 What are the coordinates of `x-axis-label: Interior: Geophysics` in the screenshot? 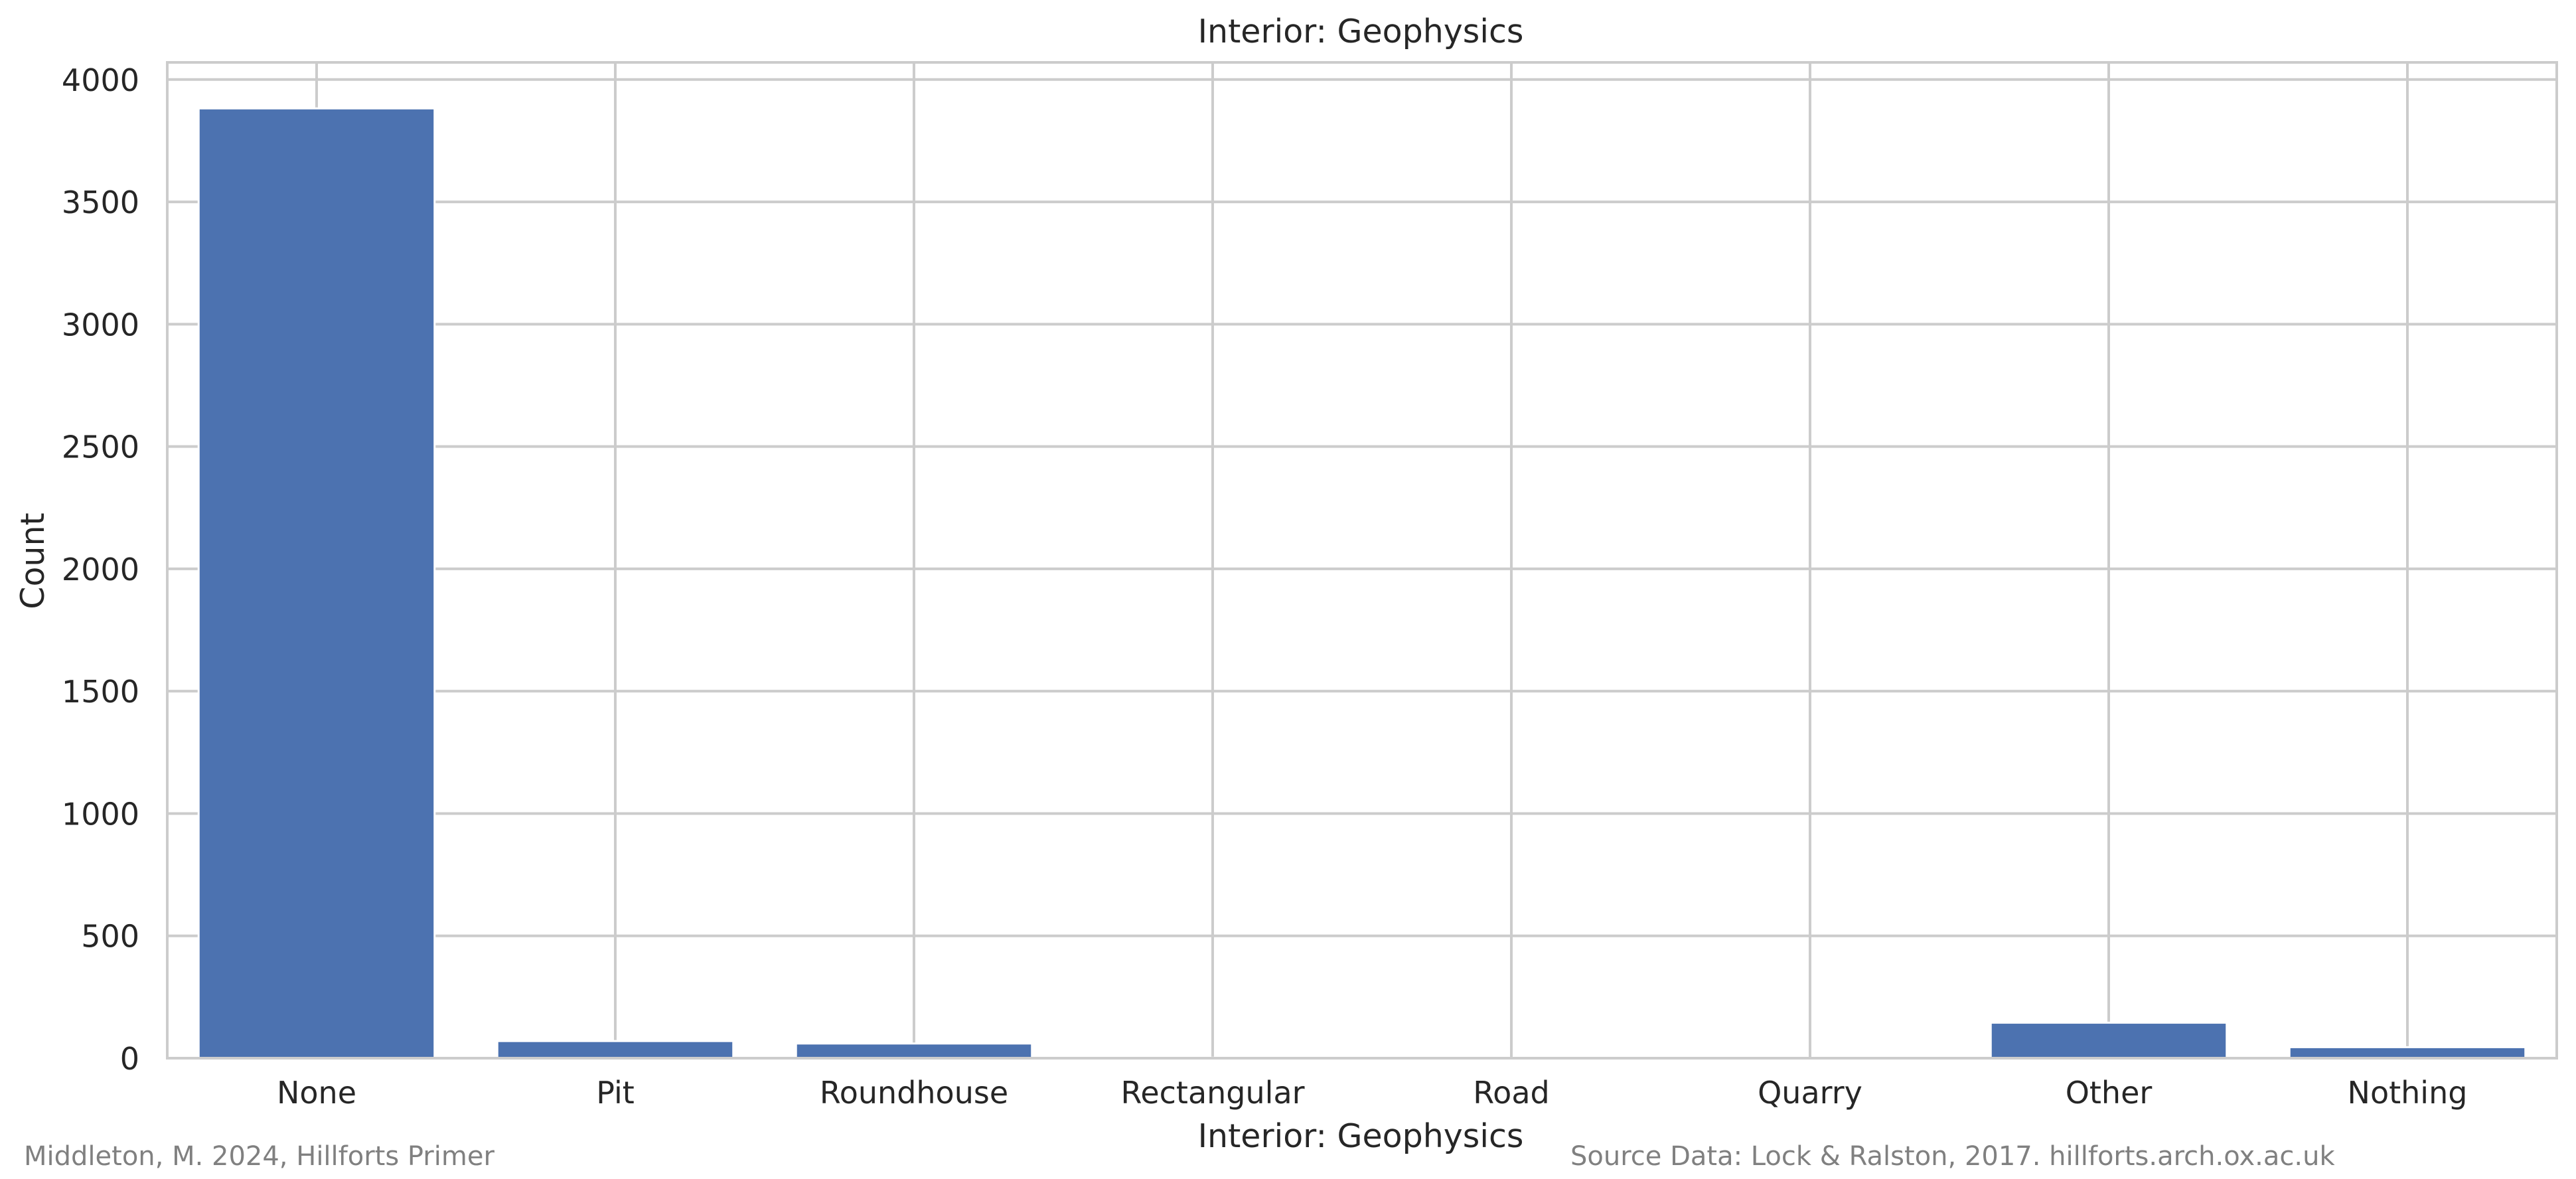 It's located at (1361, 1136).